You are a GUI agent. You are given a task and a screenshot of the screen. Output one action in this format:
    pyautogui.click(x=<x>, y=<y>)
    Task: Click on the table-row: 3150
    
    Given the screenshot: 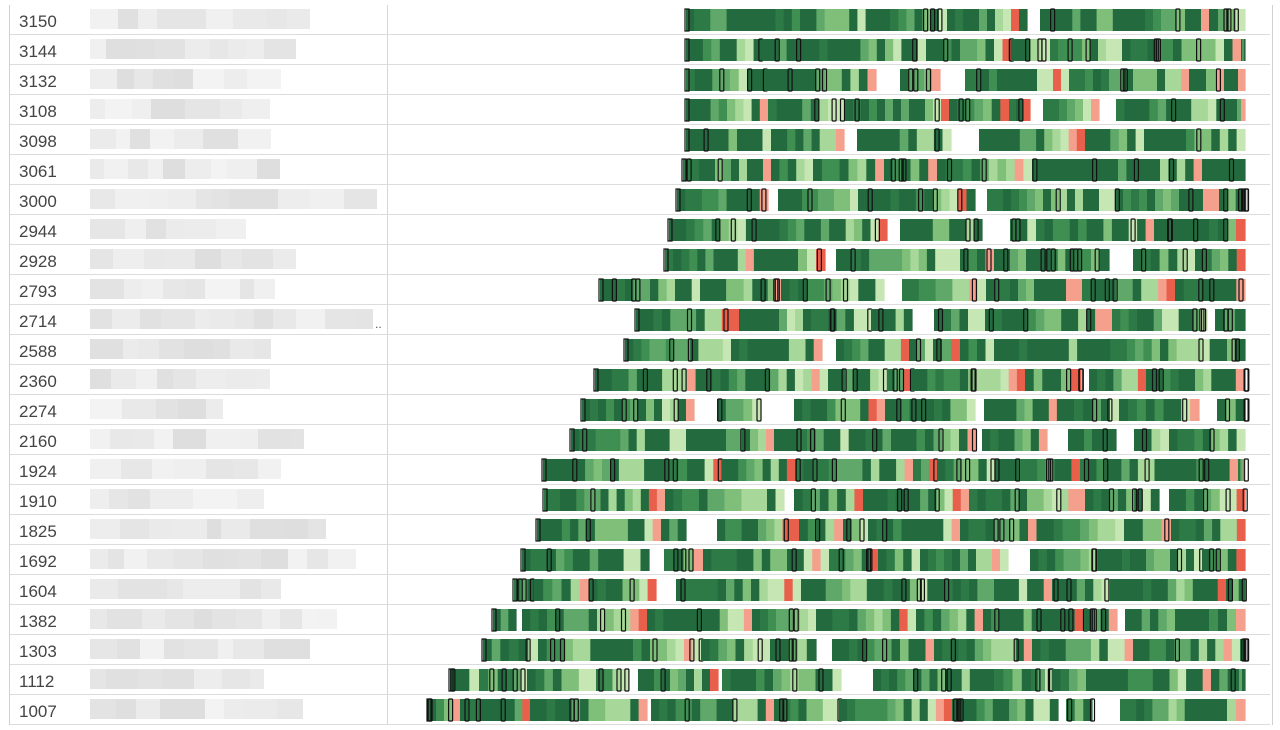 What is the action you would take?
    pyautogui.click(x=640, y=20)
    